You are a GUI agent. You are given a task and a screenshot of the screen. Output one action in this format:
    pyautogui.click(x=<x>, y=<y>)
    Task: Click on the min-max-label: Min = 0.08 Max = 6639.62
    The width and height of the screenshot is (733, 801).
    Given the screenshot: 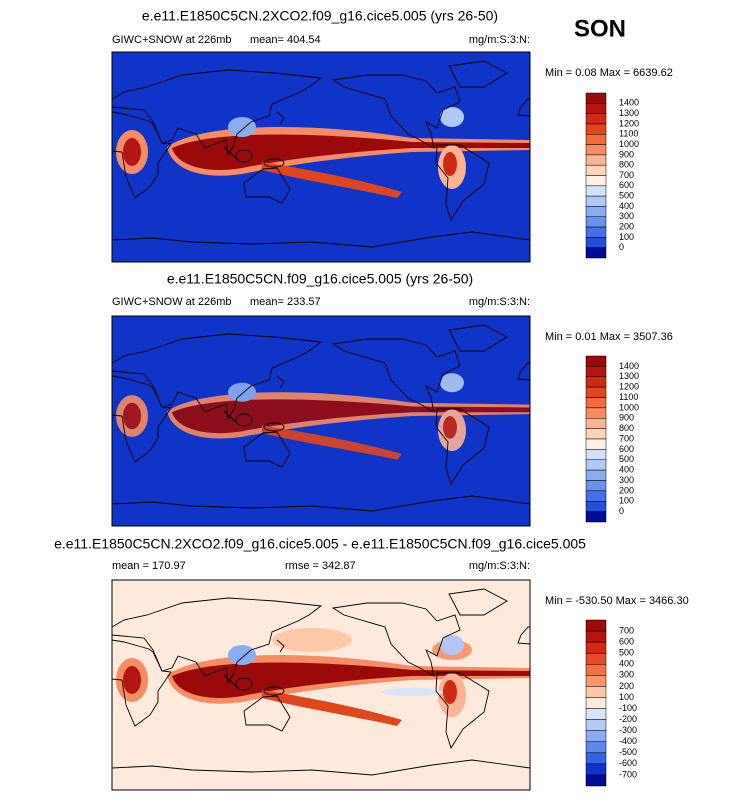 What is the action you would take?
    pyautogui.click(x=609, y=73)
    